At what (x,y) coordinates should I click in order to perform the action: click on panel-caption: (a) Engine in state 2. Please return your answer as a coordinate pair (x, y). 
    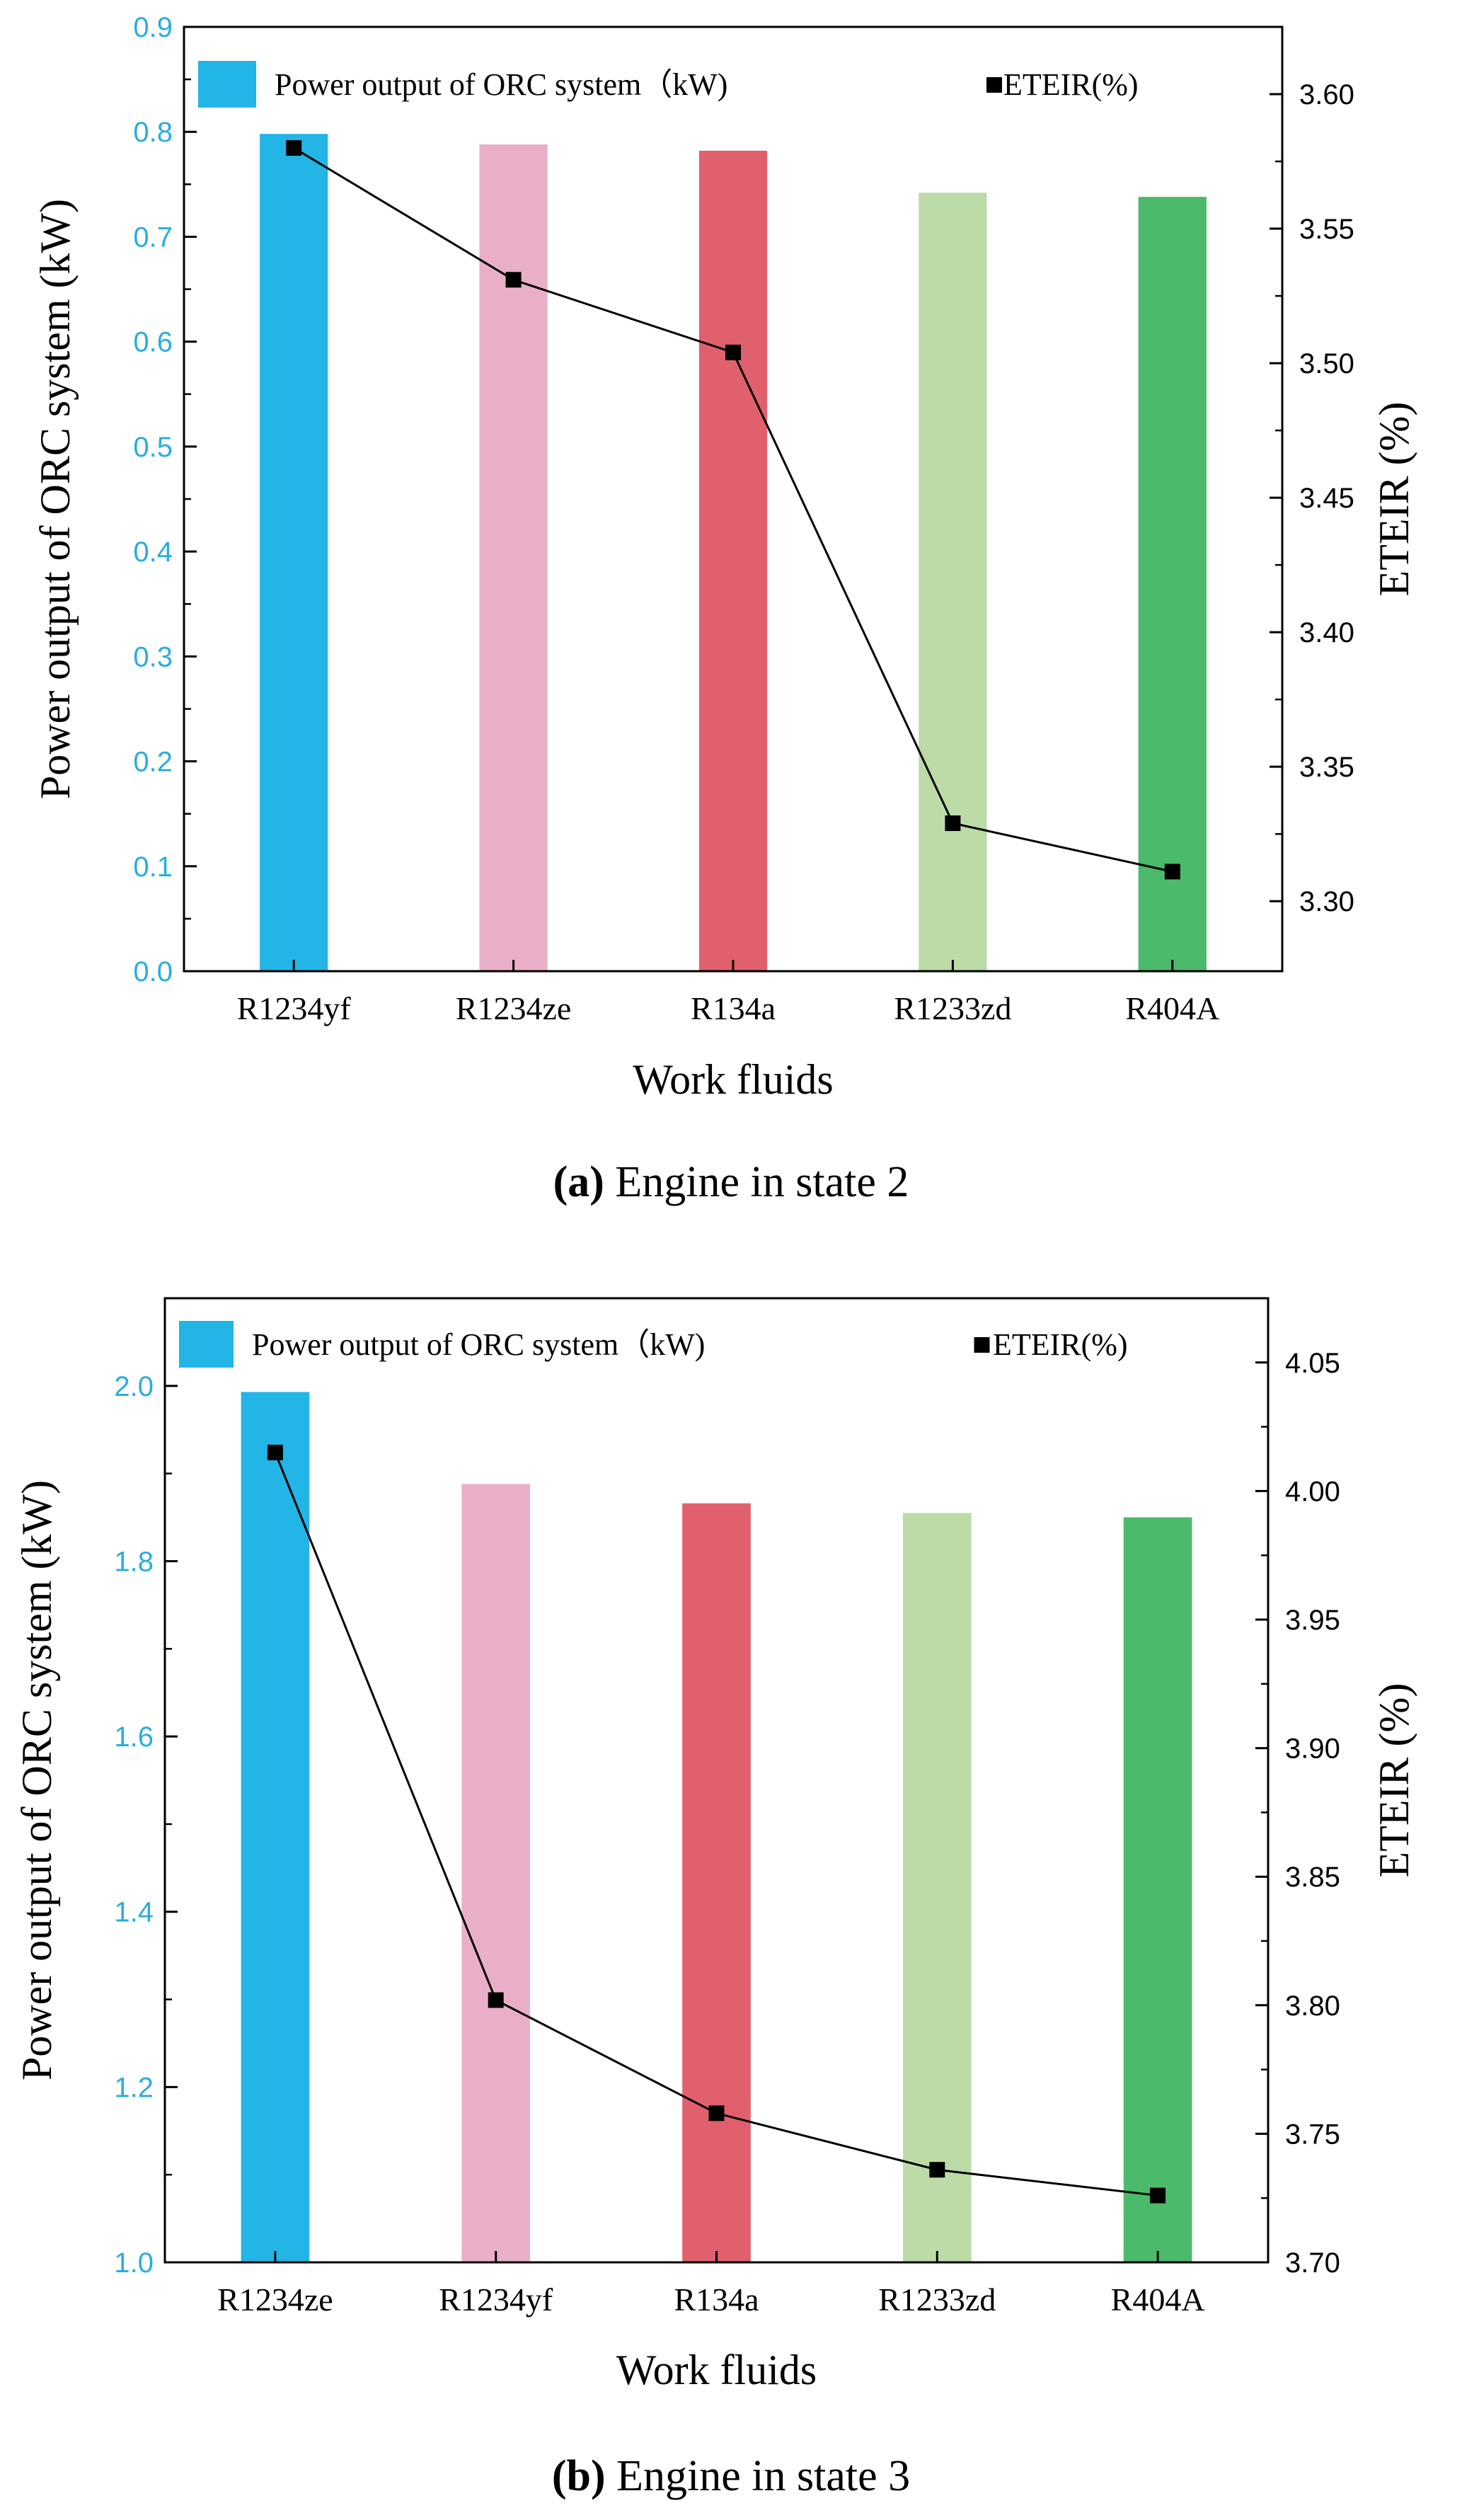
    Looking at the image, I should click on (731, 1182).